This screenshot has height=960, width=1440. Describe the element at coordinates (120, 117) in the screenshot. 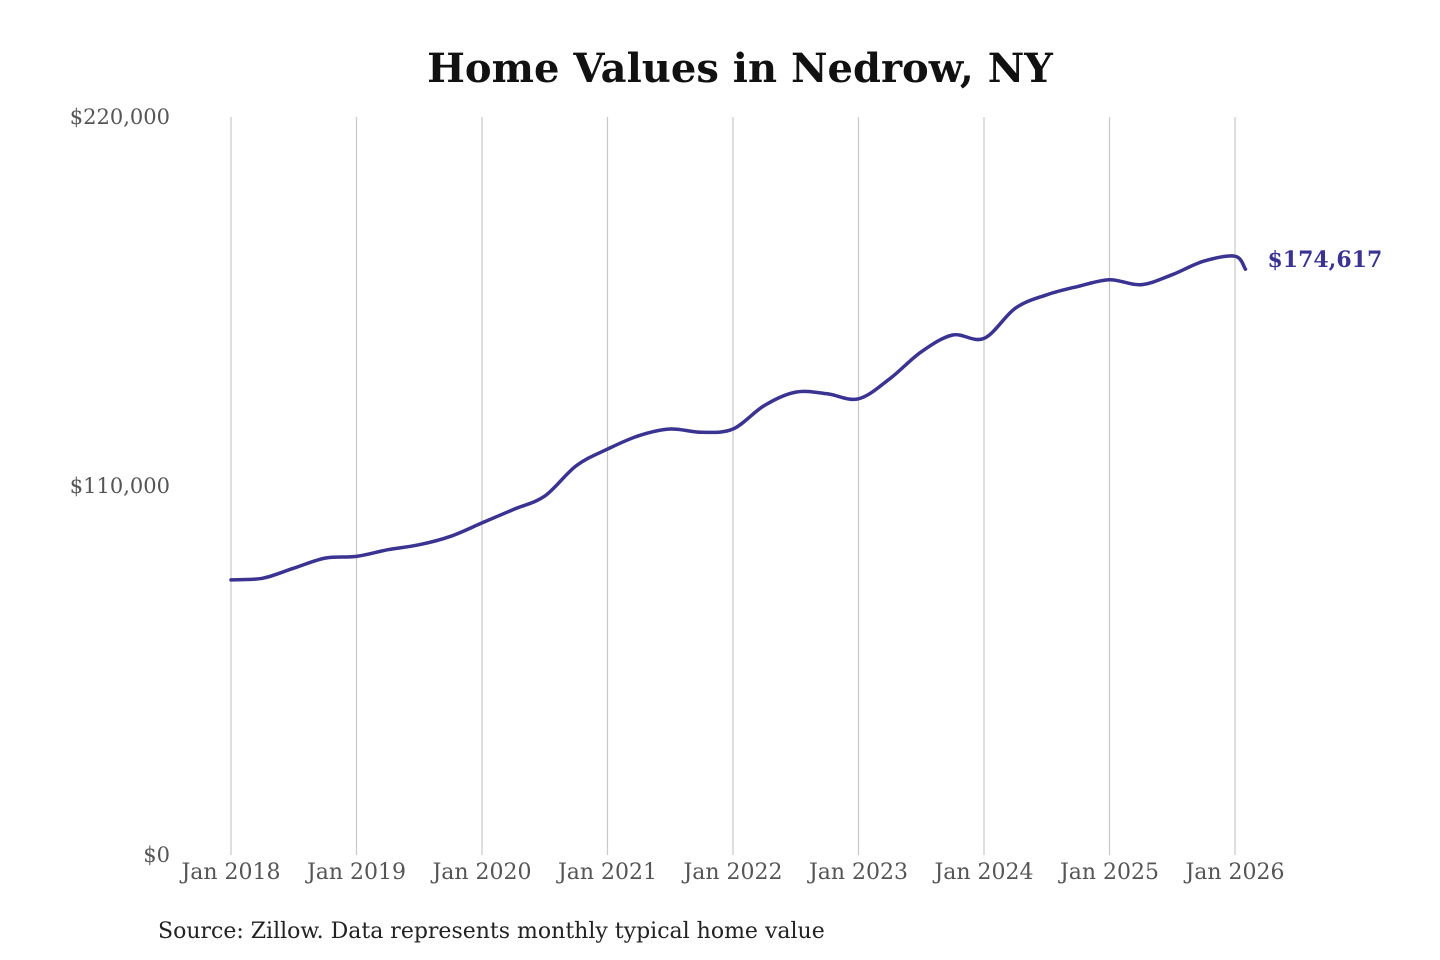

I see `y-tick-label: $220,000` at that location.